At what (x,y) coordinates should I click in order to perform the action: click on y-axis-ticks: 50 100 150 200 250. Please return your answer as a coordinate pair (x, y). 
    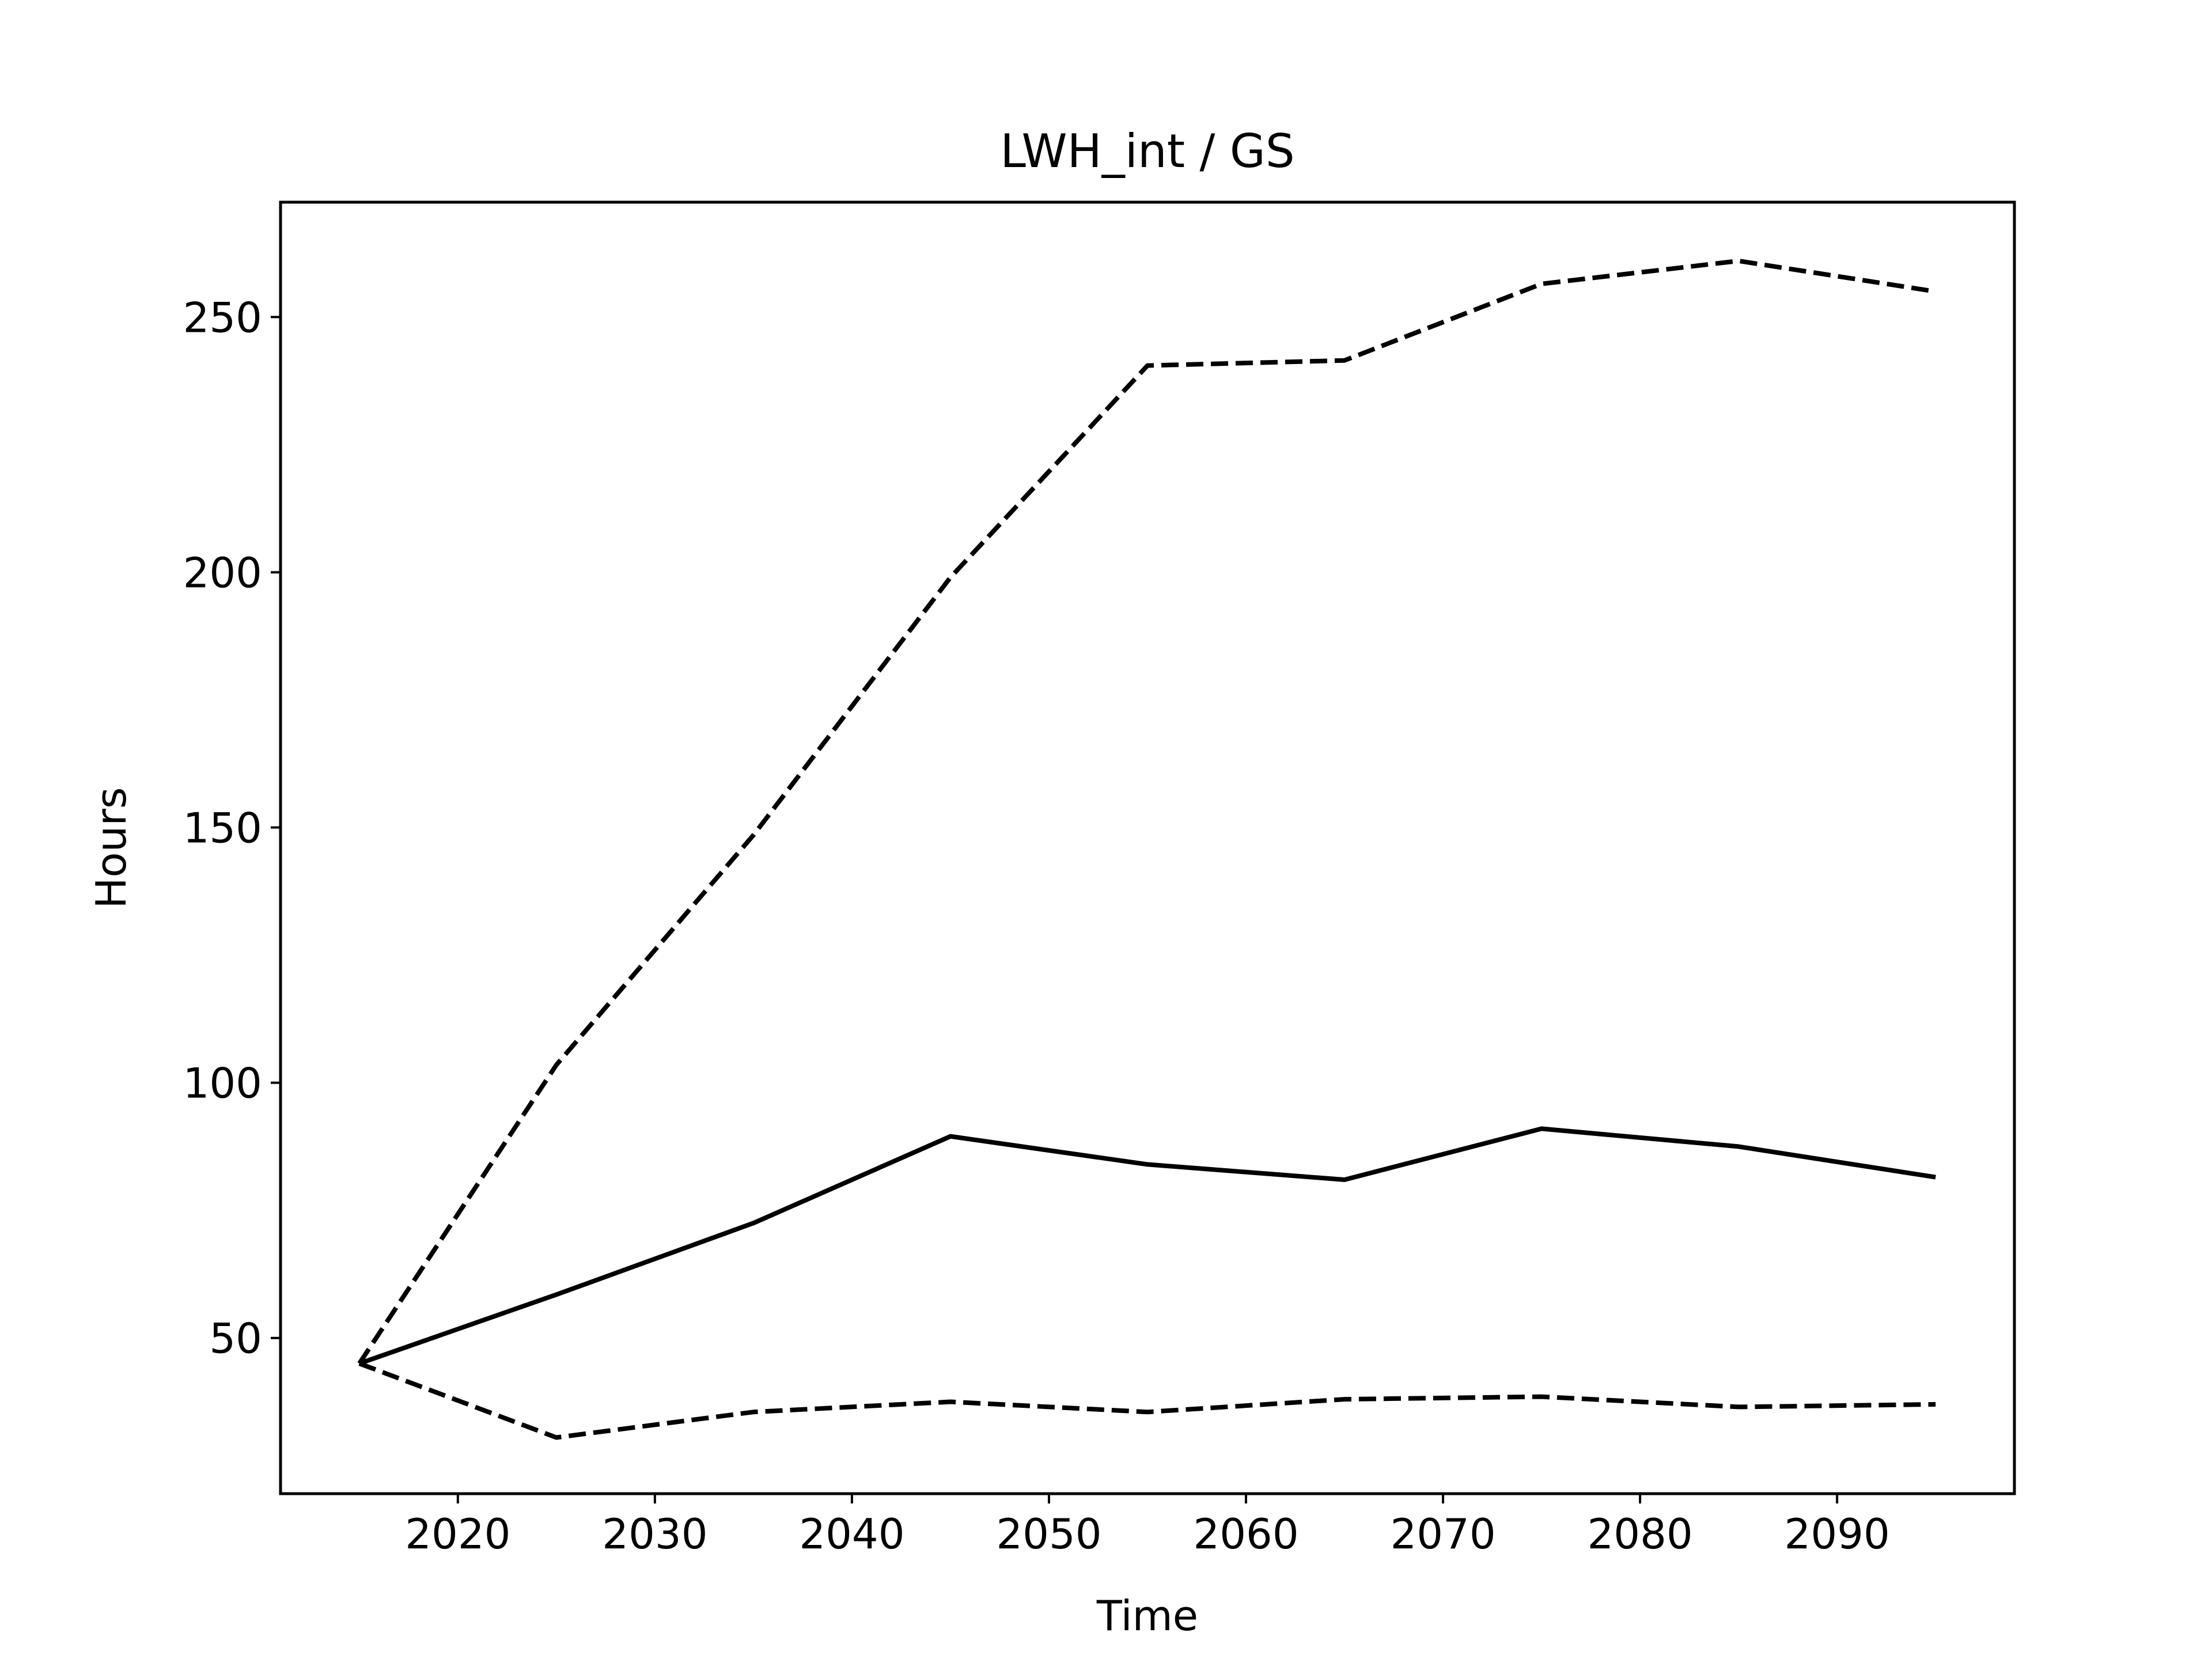
    Looking at the image, I should click on (232, 828).